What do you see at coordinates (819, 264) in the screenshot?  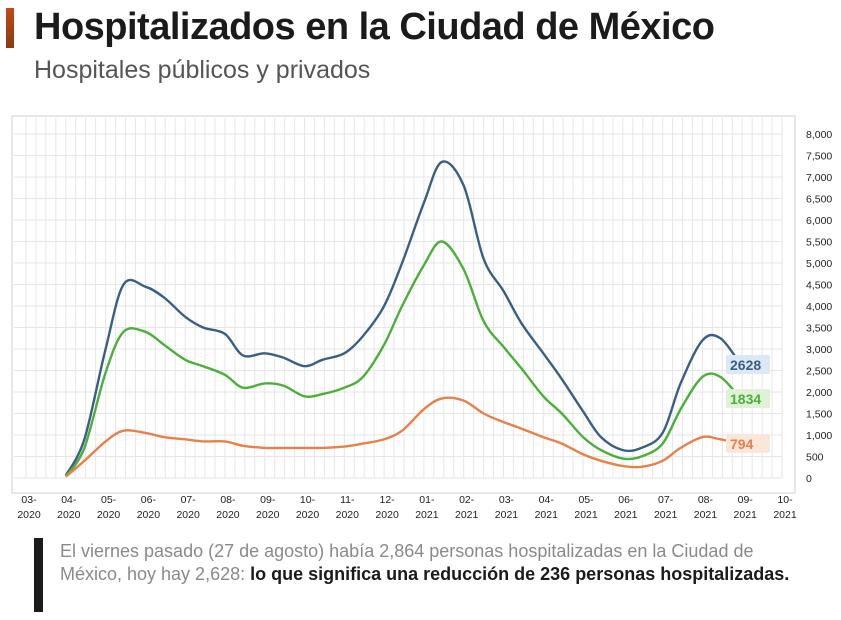 I see `y-tick-label: 5,000` at bounding box center [819, 264].